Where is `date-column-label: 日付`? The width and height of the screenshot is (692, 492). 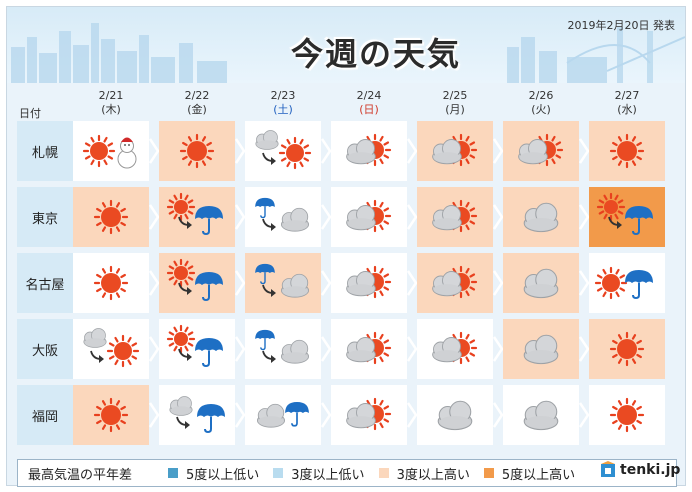 date-column-label: 日付 is located at coordinates (30, 113).